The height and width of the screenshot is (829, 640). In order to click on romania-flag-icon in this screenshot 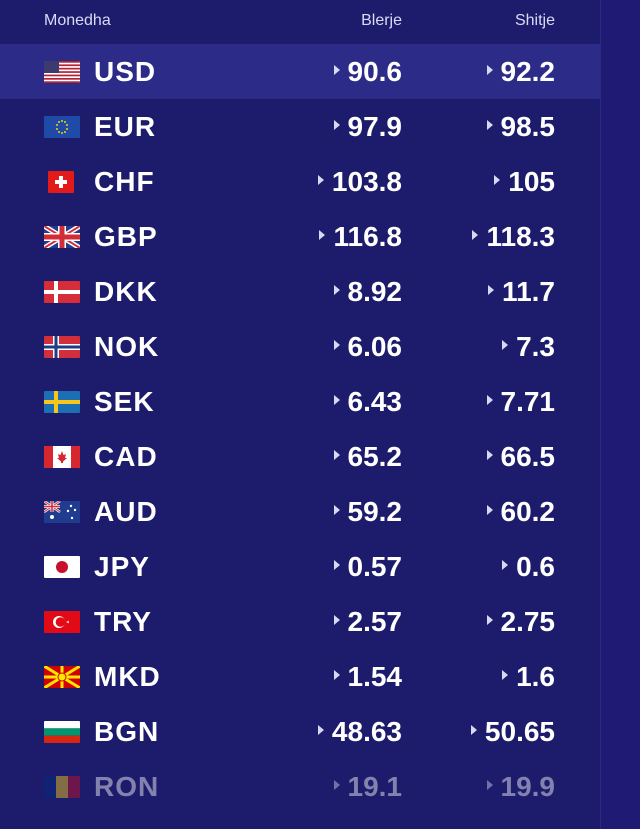, I will do `click(62, 787)`.